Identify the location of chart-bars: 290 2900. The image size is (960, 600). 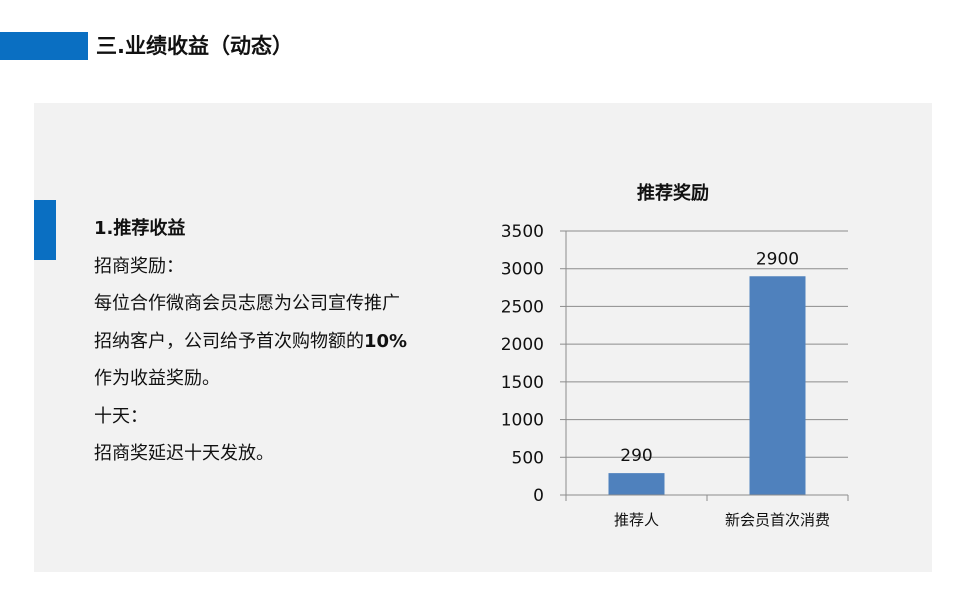
(707, 372).